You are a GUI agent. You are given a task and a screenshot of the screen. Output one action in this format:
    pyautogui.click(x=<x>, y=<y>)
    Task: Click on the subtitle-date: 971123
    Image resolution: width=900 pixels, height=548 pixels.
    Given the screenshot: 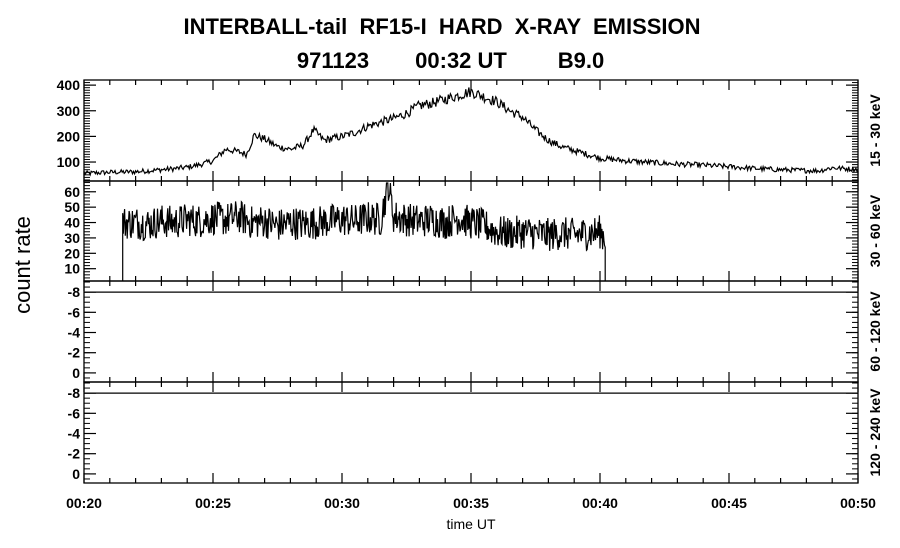 What is the action you would take?
    pyautogui.click(x=333, y=60)
    